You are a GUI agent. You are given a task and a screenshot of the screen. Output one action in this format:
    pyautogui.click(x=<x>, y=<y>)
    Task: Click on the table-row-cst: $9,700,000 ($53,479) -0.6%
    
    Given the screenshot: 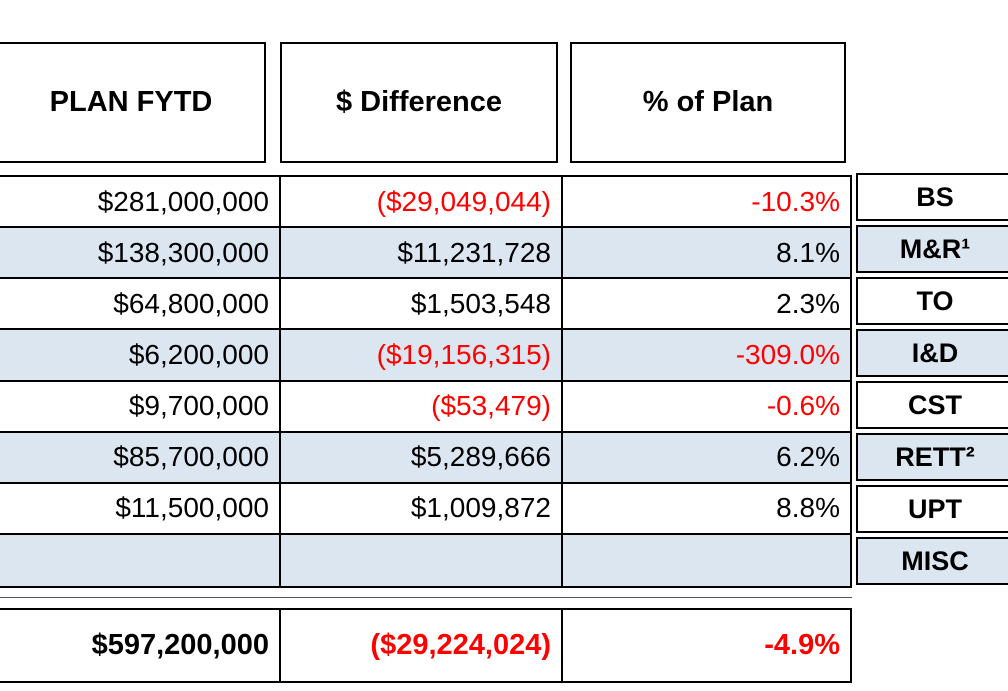 What is the action you would take?
    pyautogui.click(x=425, y=407)
    